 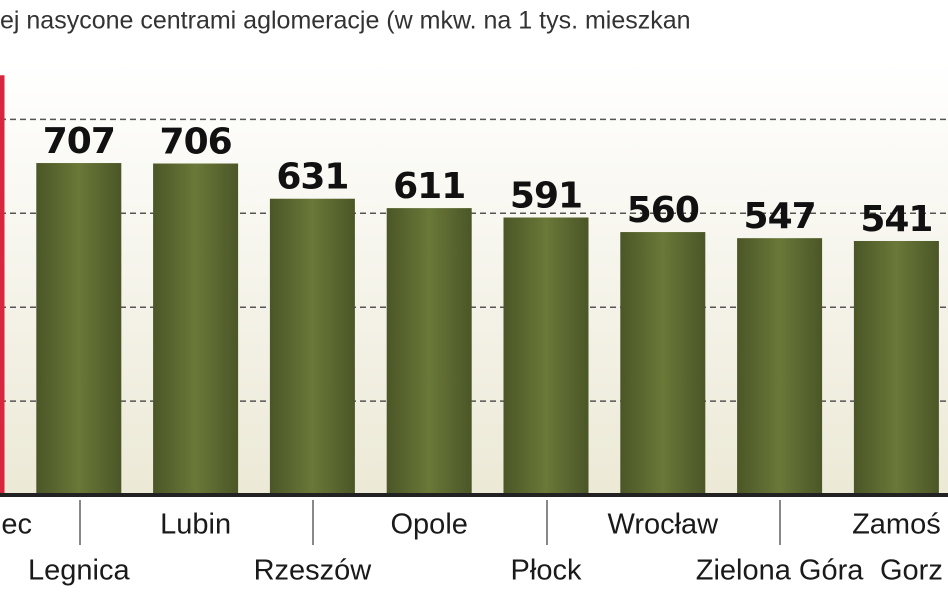 I want to click on x-tick-label: Zamoś, so click(x=896, y=525).